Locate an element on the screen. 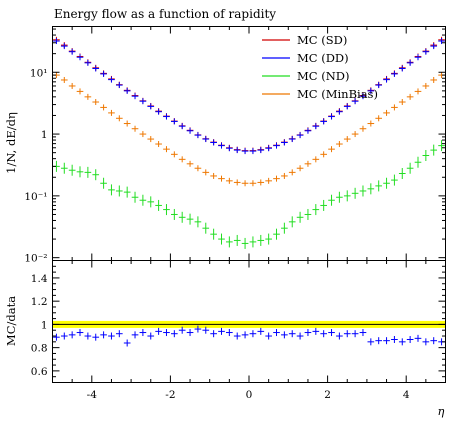 The image size is (461, 422). main-y-axis-label: 1/N, dE/dη is located at coordinates (11, 143).